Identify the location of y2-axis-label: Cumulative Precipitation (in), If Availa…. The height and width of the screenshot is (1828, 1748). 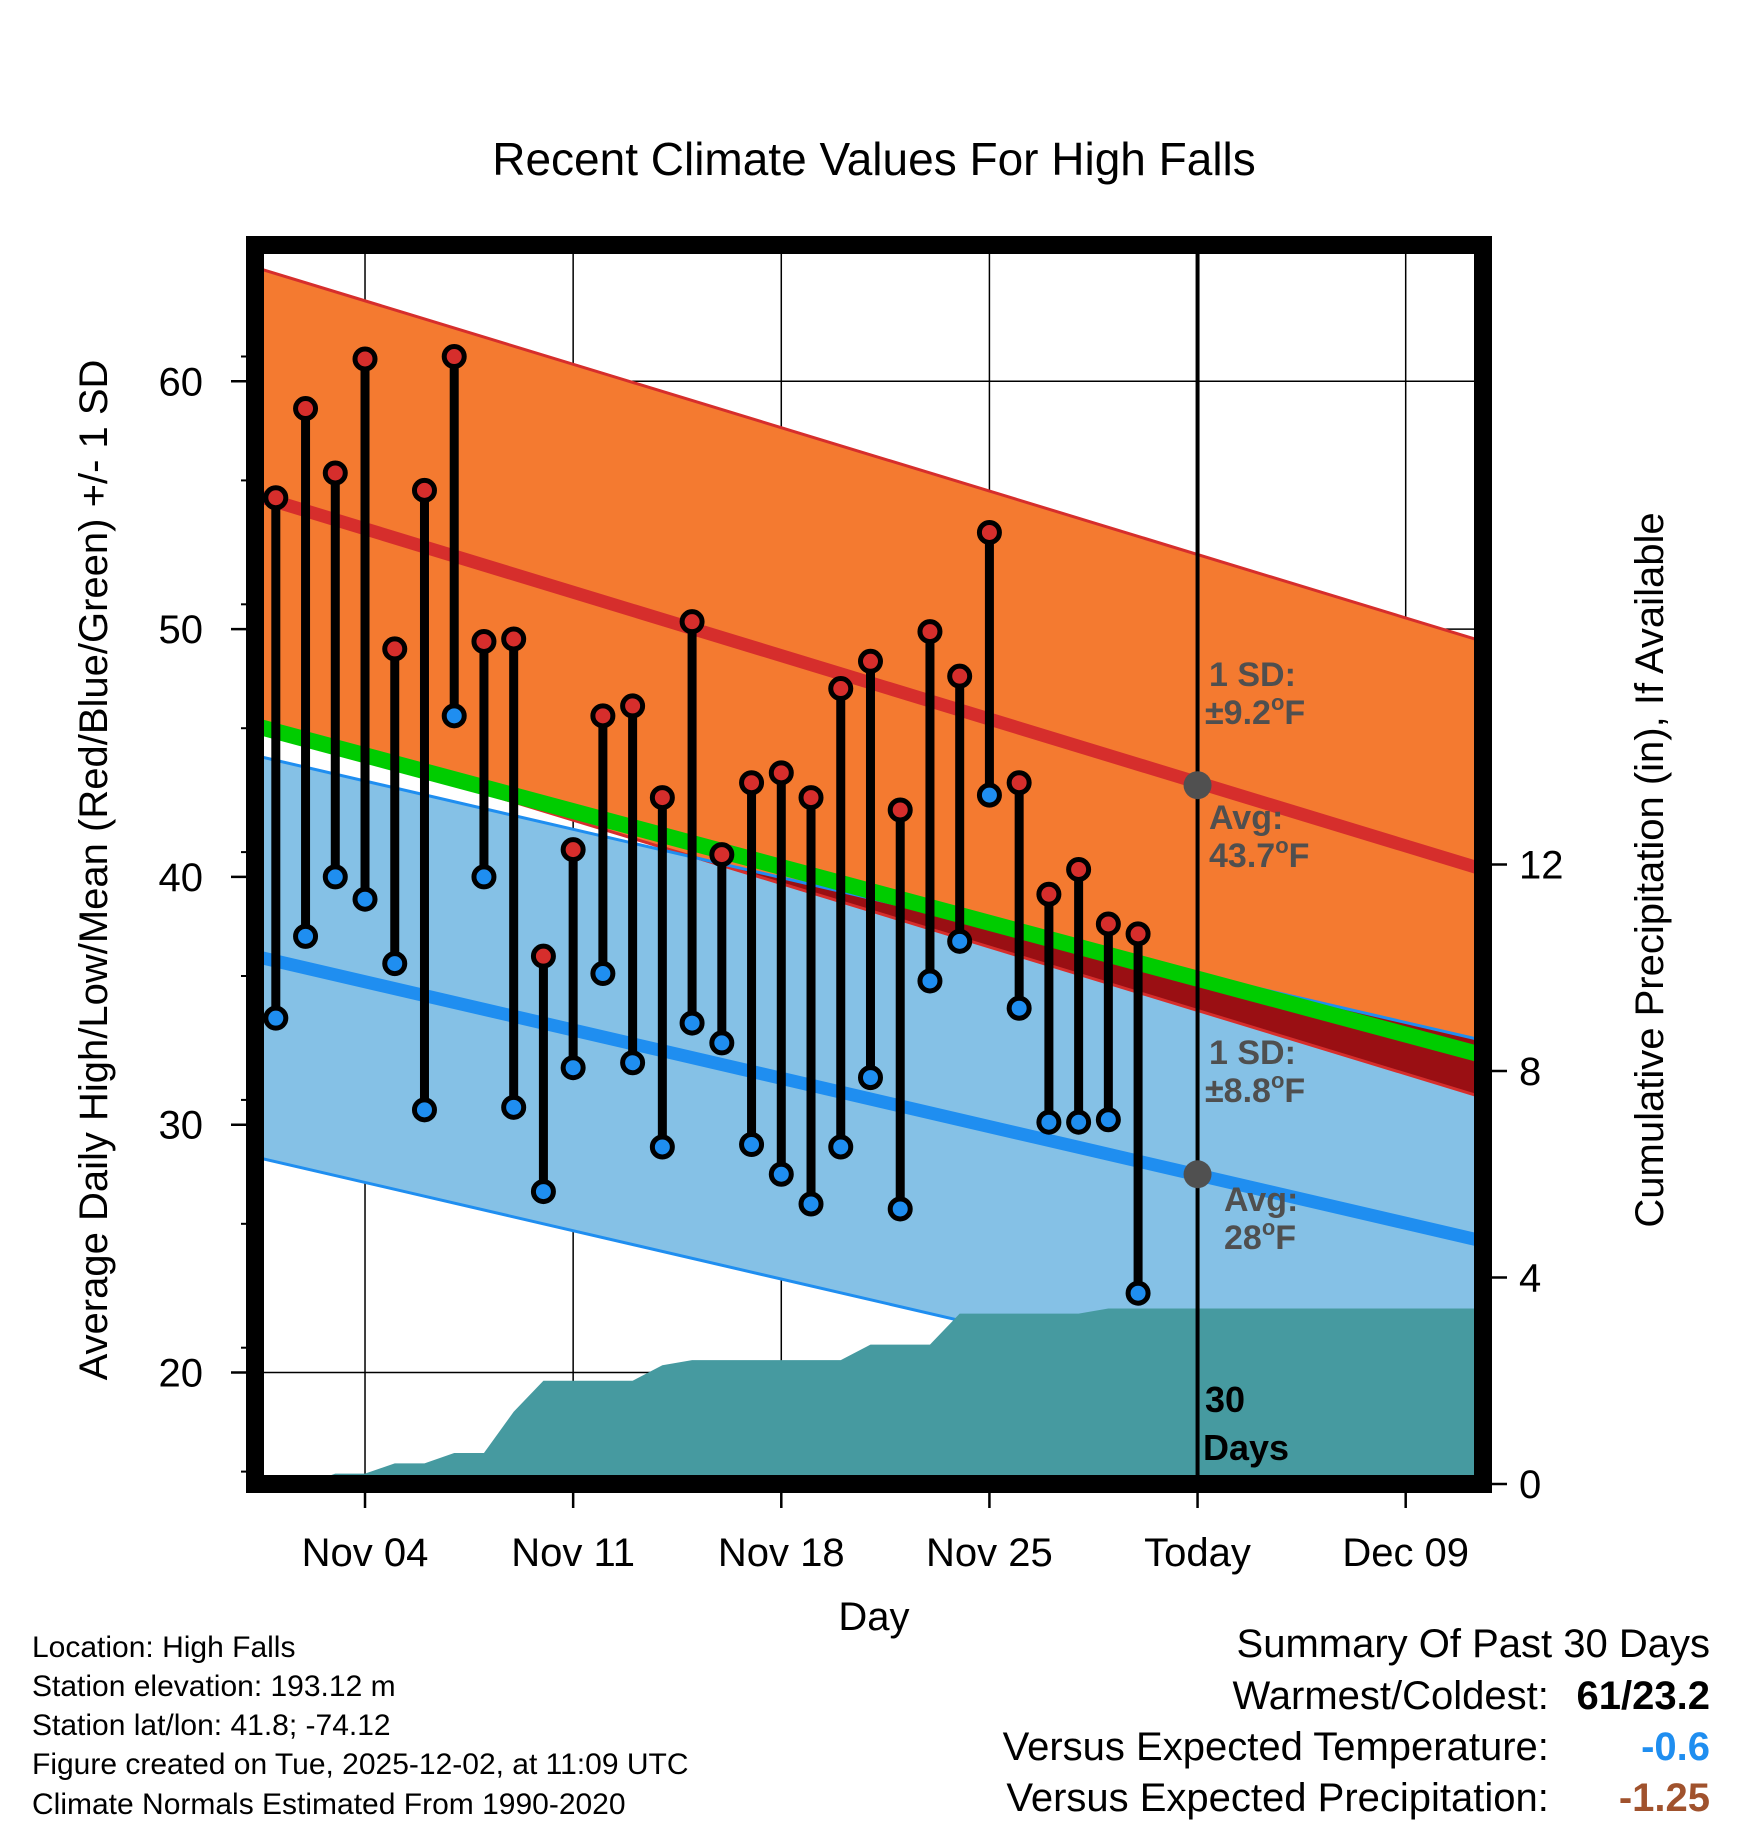
(1650, 869).